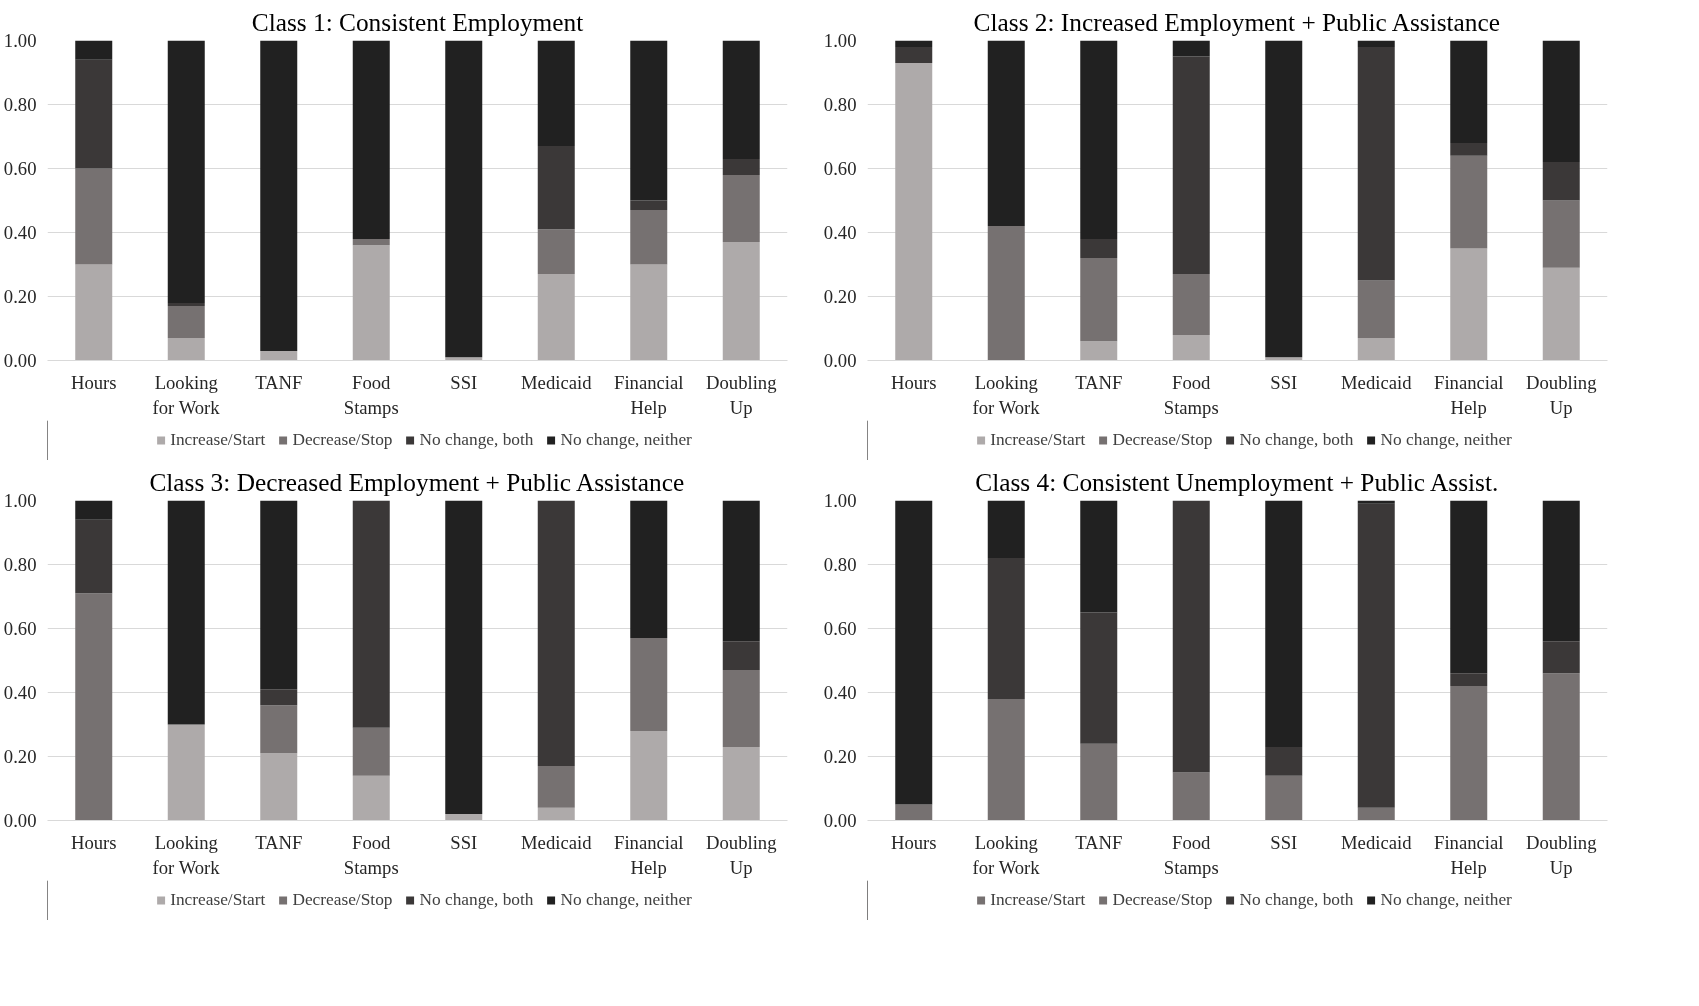 This screenshot has height=1006, width=1699. What do you see at coordinates (417, 21) in the screenshot?
I see `chart-title: Class 1: Consistent Employment` at bounding box center [417, 21].